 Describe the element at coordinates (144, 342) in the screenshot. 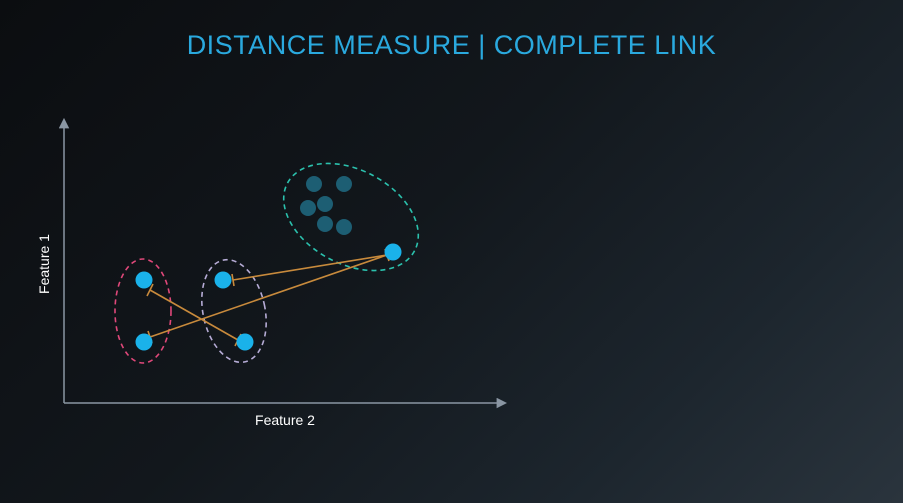

I see `point-pink-lower` at that location.